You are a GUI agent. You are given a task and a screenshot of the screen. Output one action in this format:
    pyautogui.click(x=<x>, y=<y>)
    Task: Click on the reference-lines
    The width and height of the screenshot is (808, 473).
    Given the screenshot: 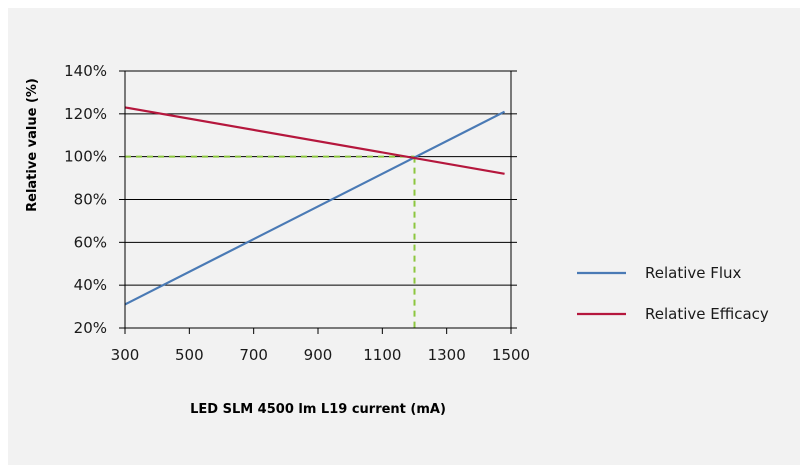 What is the action you would take?
    pyautogui.click(x=270, y=241)
    